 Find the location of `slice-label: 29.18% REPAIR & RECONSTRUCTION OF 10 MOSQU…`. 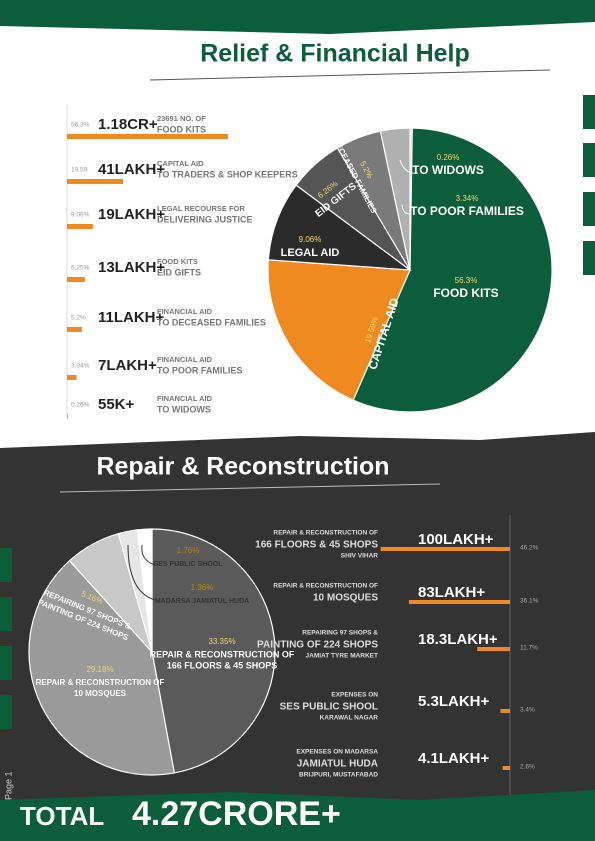

slice-label: 29.18% REPAIR & RECONSTRUCTION OF 10 MOSQU… is located at coordinates (100, 681).